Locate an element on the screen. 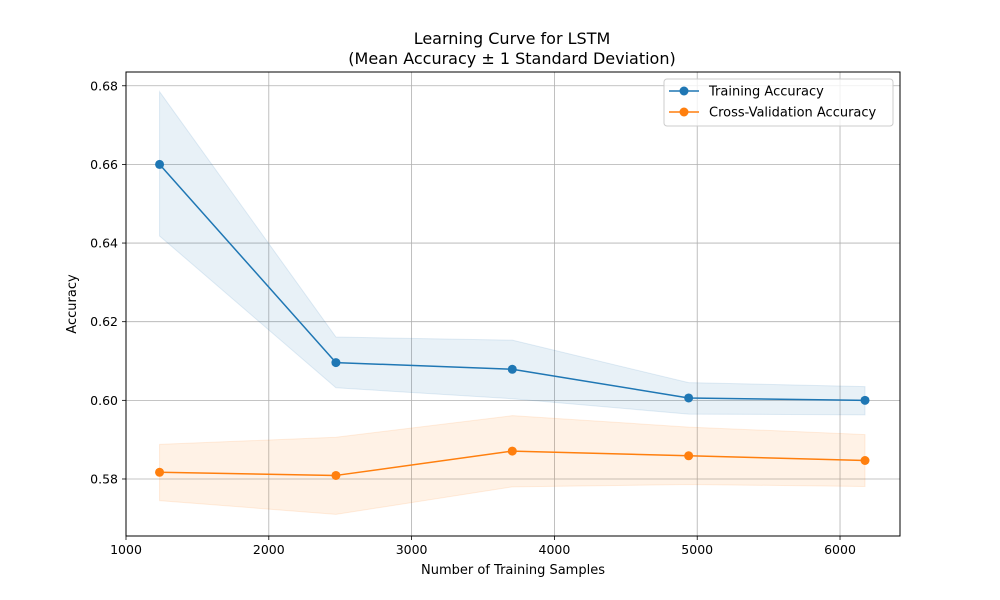  chart-subtitle: (Mean Accuracy ± 1 Standard Deviation) is located at coordinates (511, 58).